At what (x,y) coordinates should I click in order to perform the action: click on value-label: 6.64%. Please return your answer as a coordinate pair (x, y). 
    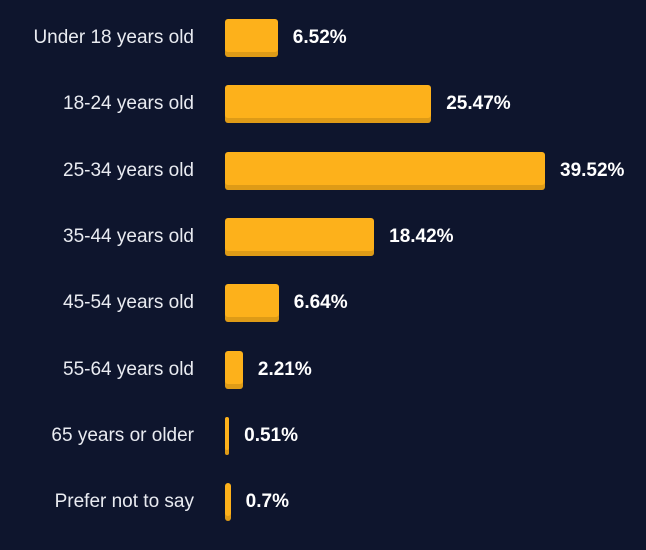
    Looking at the image, I should click on (320, 303).